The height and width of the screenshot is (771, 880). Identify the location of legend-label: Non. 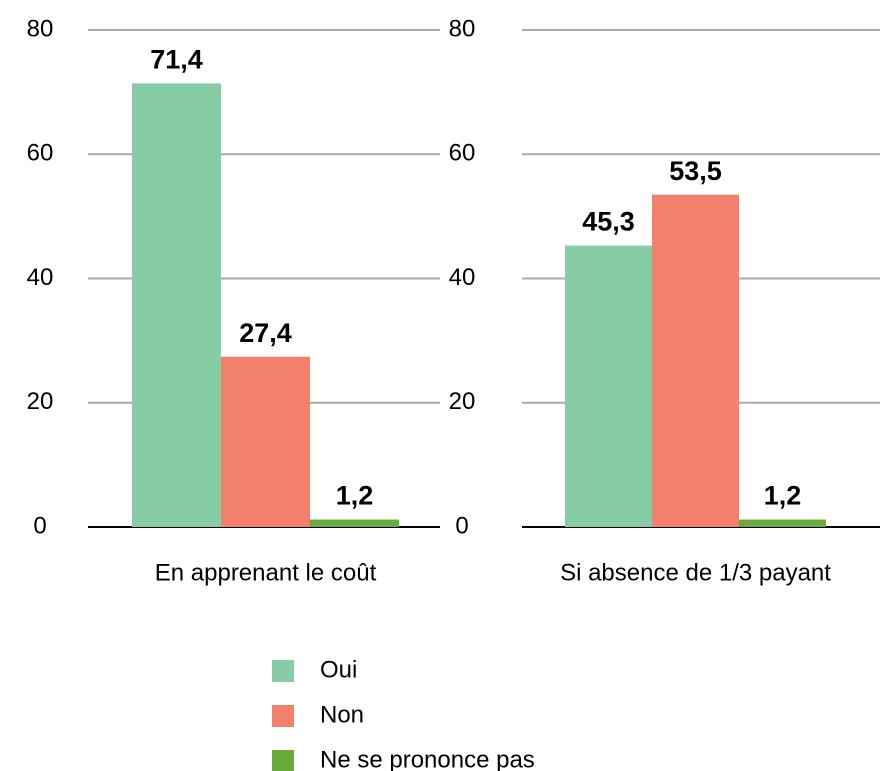
(342, 714).